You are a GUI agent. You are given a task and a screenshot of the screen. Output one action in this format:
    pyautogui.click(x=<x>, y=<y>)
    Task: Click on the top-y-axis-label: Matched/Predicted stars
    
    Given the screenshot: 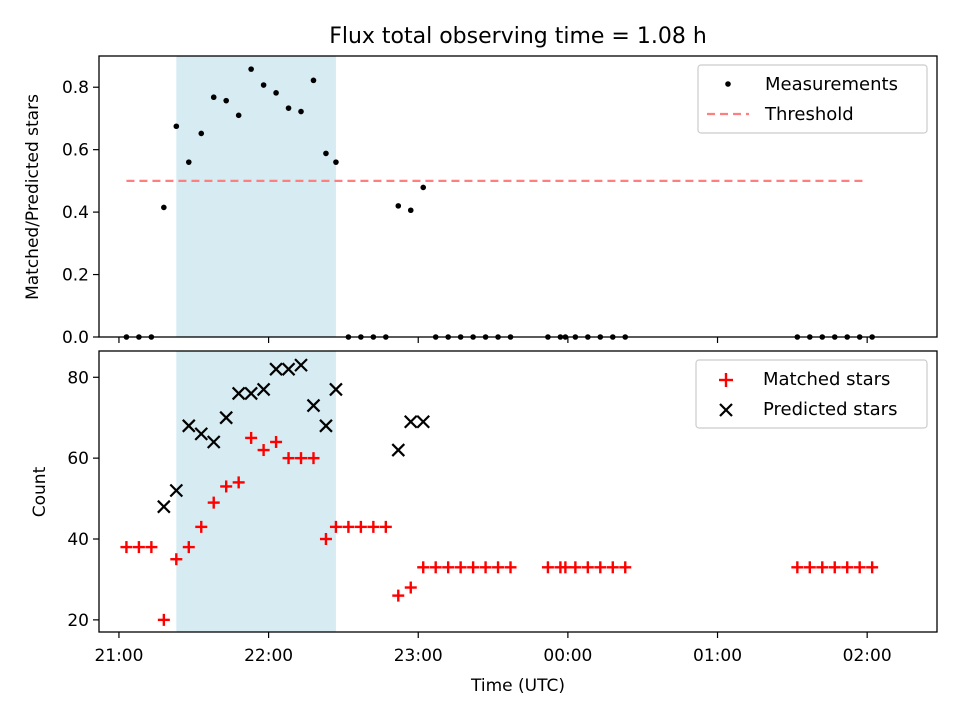 What is the action you would take?
    pyautogui.click(x=33, y=197)
    